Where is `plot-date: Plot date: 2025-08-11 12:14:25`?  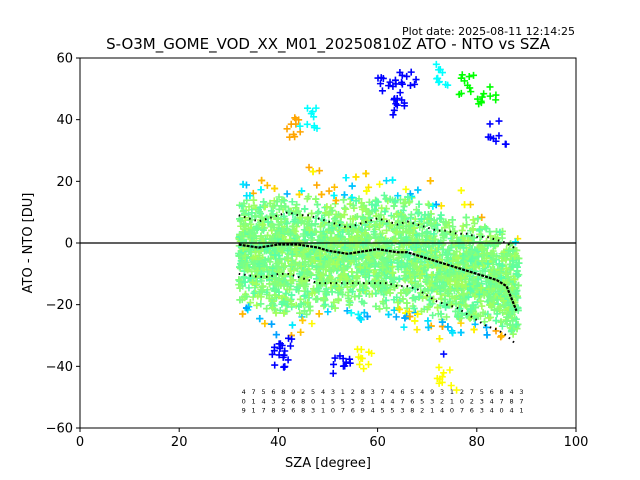
plot-date: Plot date: 2025-08-11 12:14:25 is located at coordinates (488, 31).